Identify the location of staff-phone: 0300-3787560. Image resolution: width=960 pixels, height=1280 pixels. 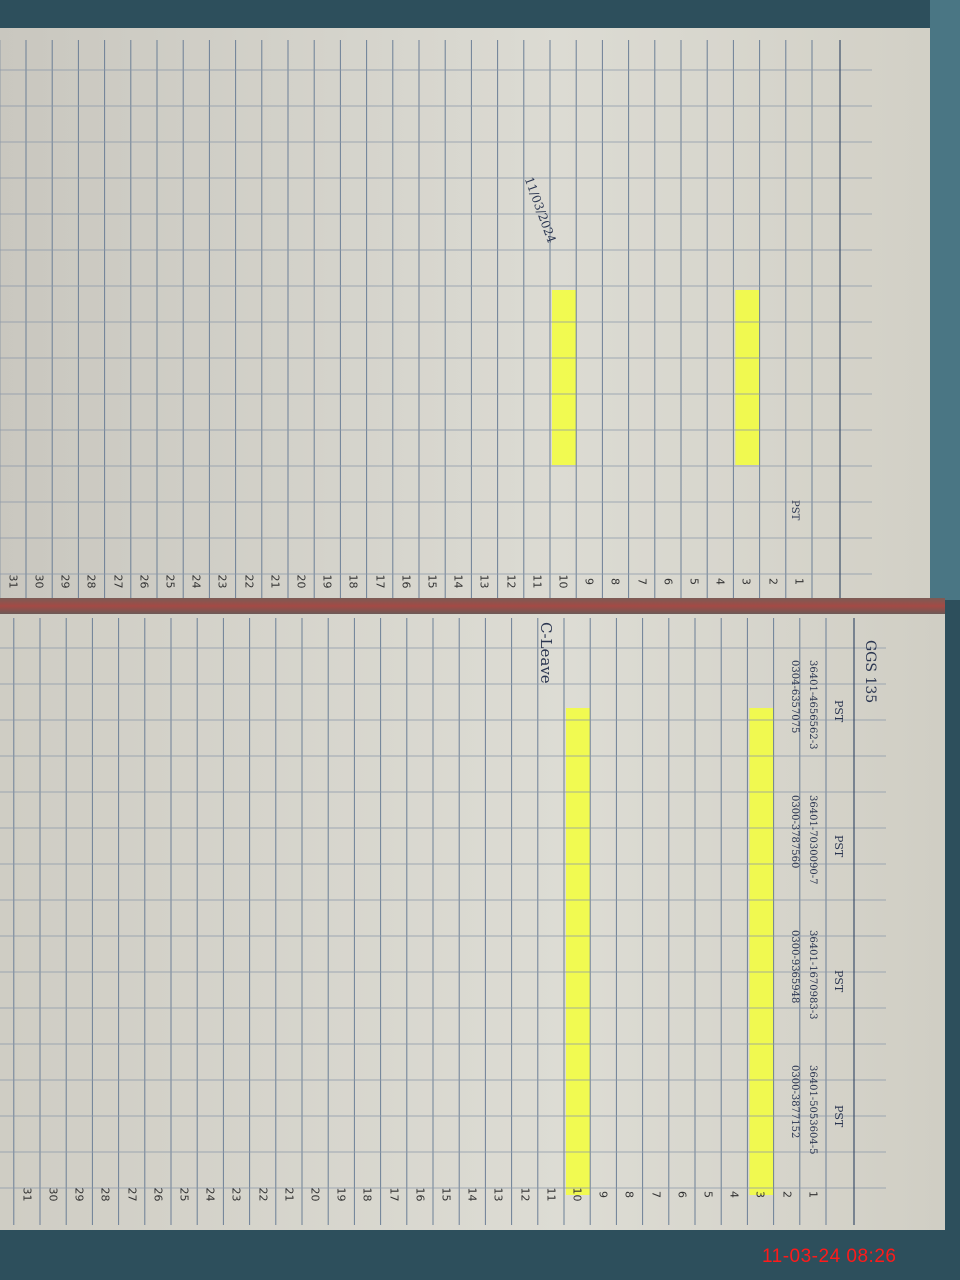
(794, 832).